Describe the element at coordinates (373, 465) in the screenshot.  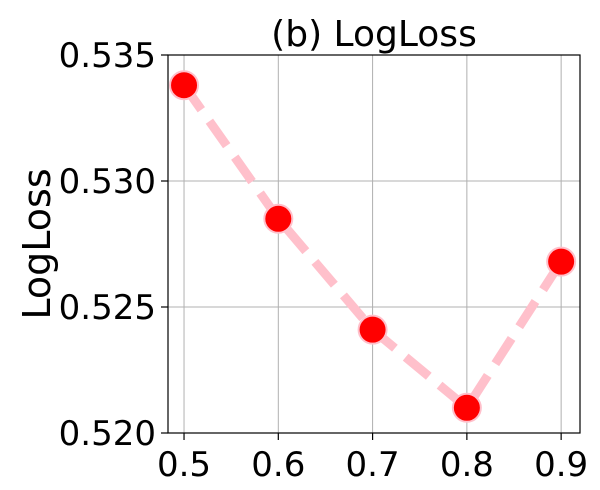
I see `x-tick-label: 0.7` at that location.